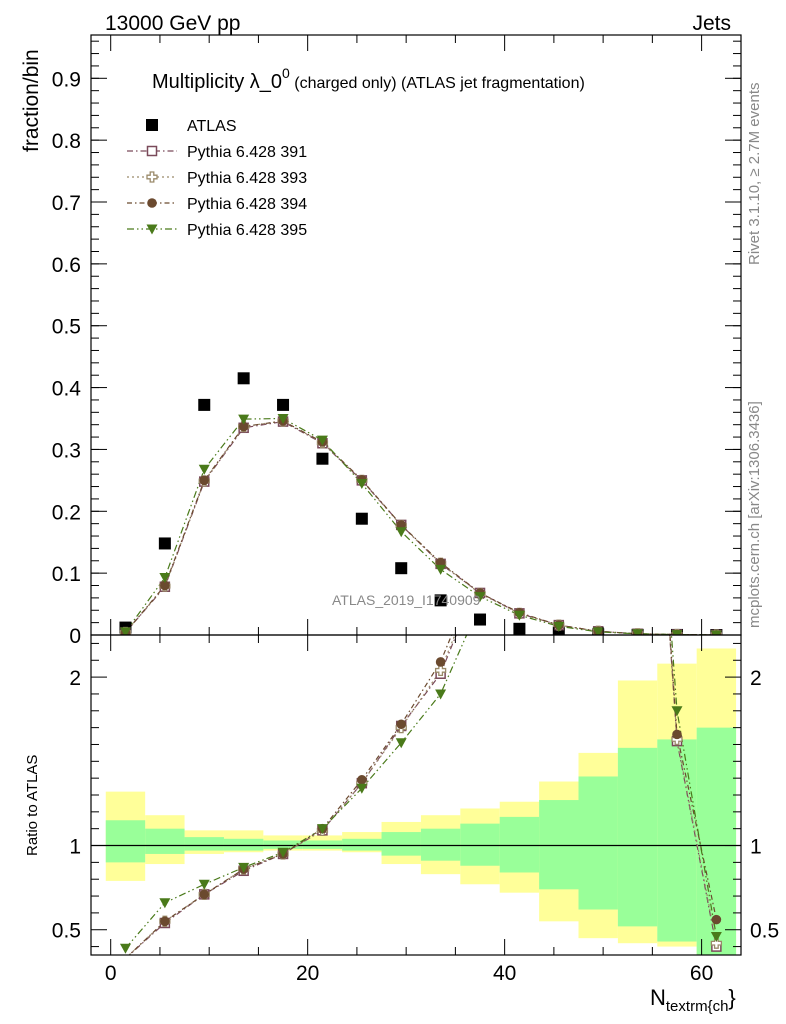 This screenshot has width=786, height=1024. What do you see at coordinates (66, 574) in the screenshot?
I see `y-tick-label: 0.1` at bounding box center [66, 574].